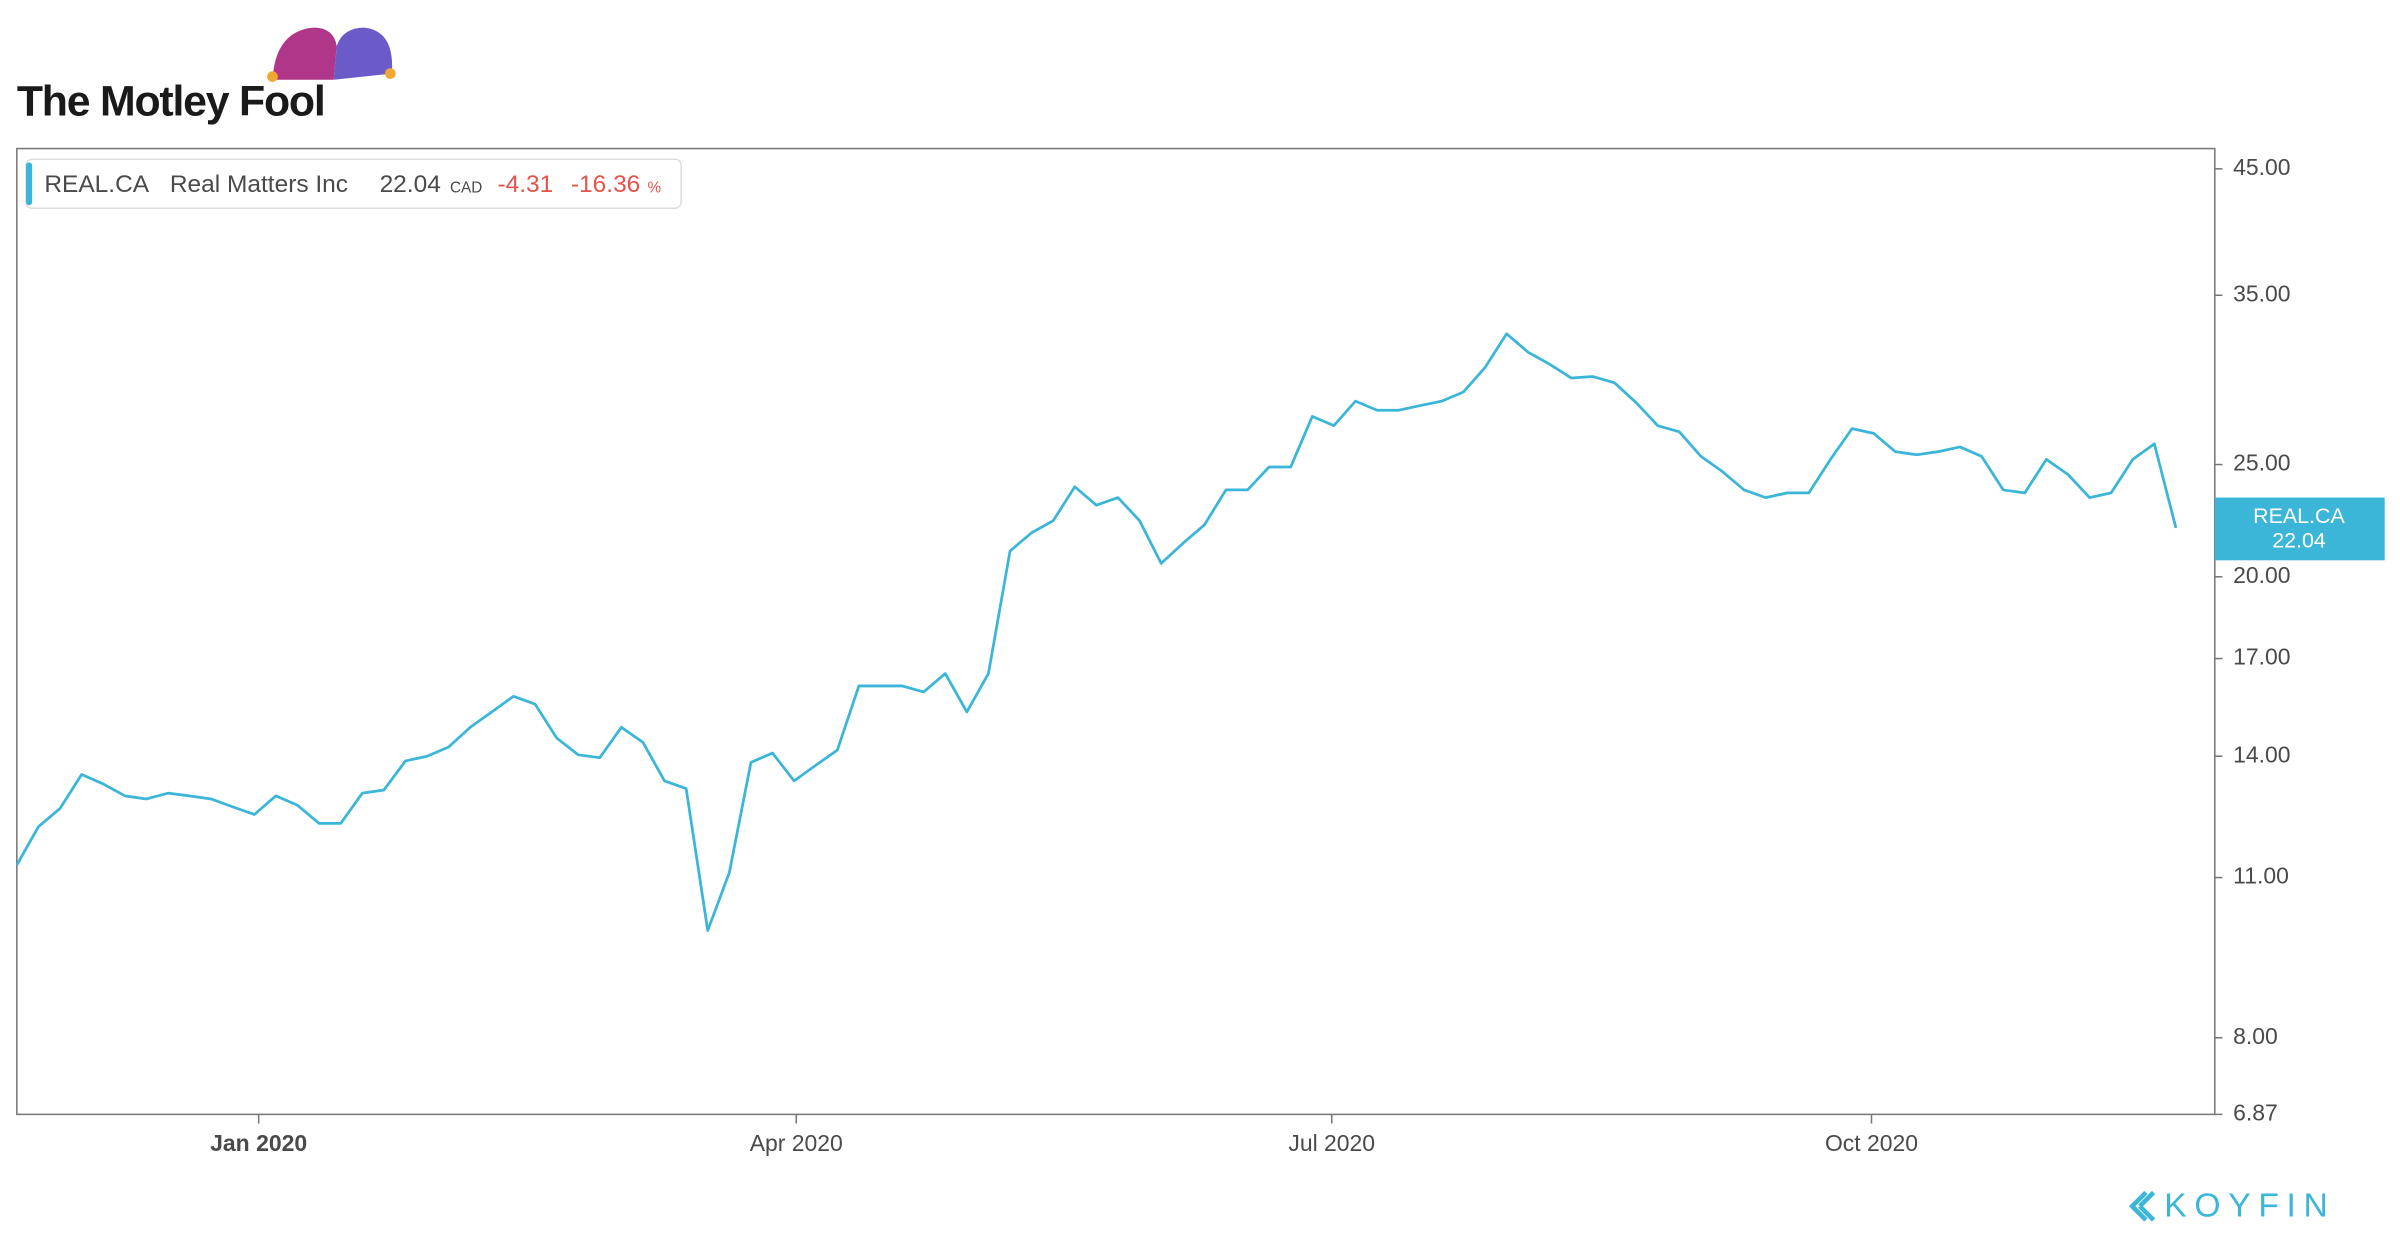 The height and width of the screenshot is (1240, 2400). What do you see at coordinates (2261, 293) in the screenshot?
I see `y-tick-label: 35.00` at bounding box center [2261, 293].